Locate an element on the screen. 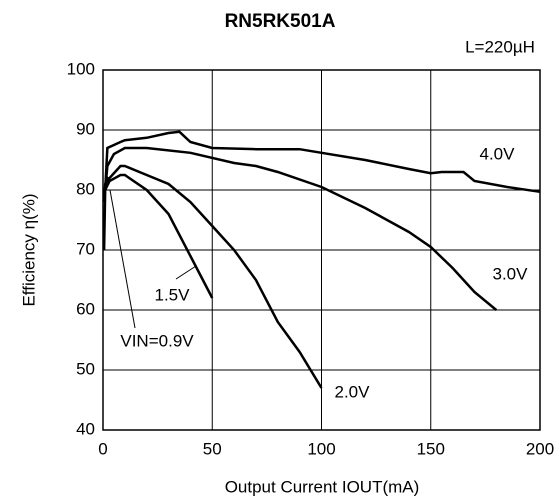  series-label: 2.0V is located at coordinates (353, 391).